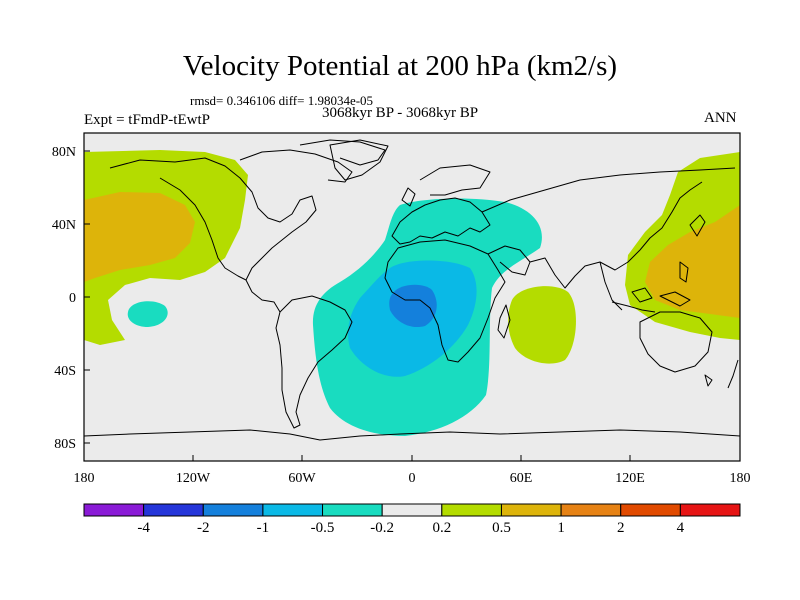 Image resolution: width=800 pixels, height=600 pixels. I want to click on lat-label: 40N, so click(64, 225).